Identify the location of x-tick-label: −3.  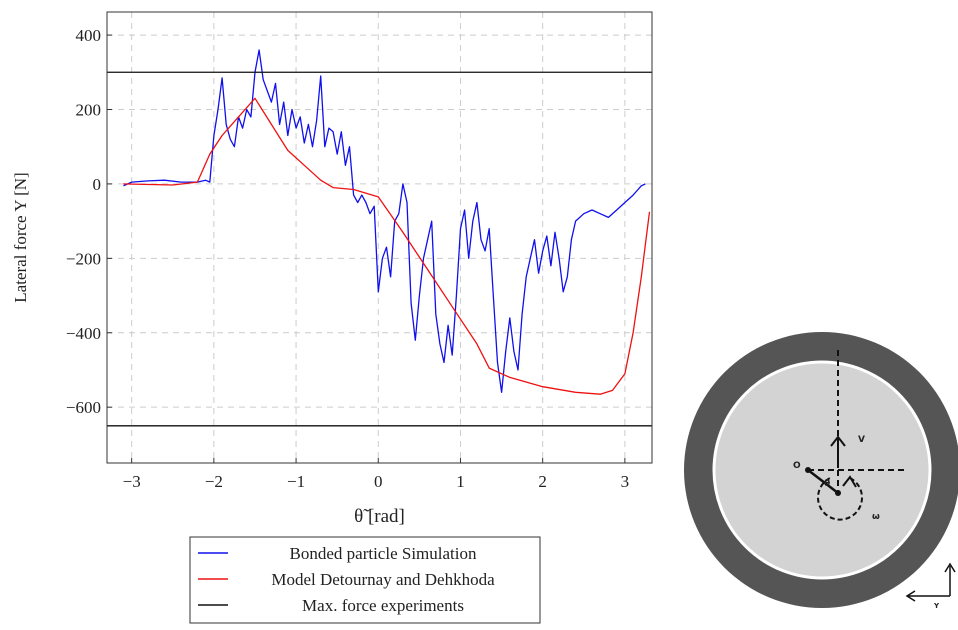
(132, 481).